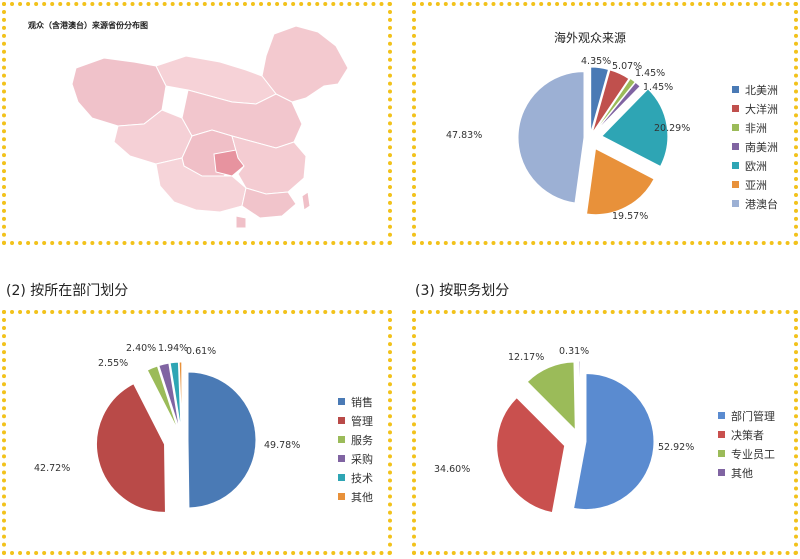 The width and height of the screenshot is (800, 559). What do you see at coordinates (746, 415) in the screenshot?
I see `legend-item: 部门管理` at bounding box center [746, 415].